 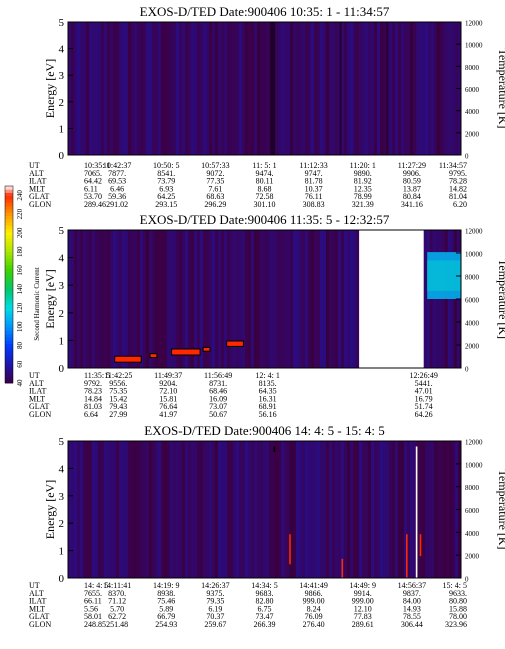 What do you see at coordinates (215, 616) in the screenshot?
I see `ephemeris-cell: 70.37` at bounding box center [215, 616].